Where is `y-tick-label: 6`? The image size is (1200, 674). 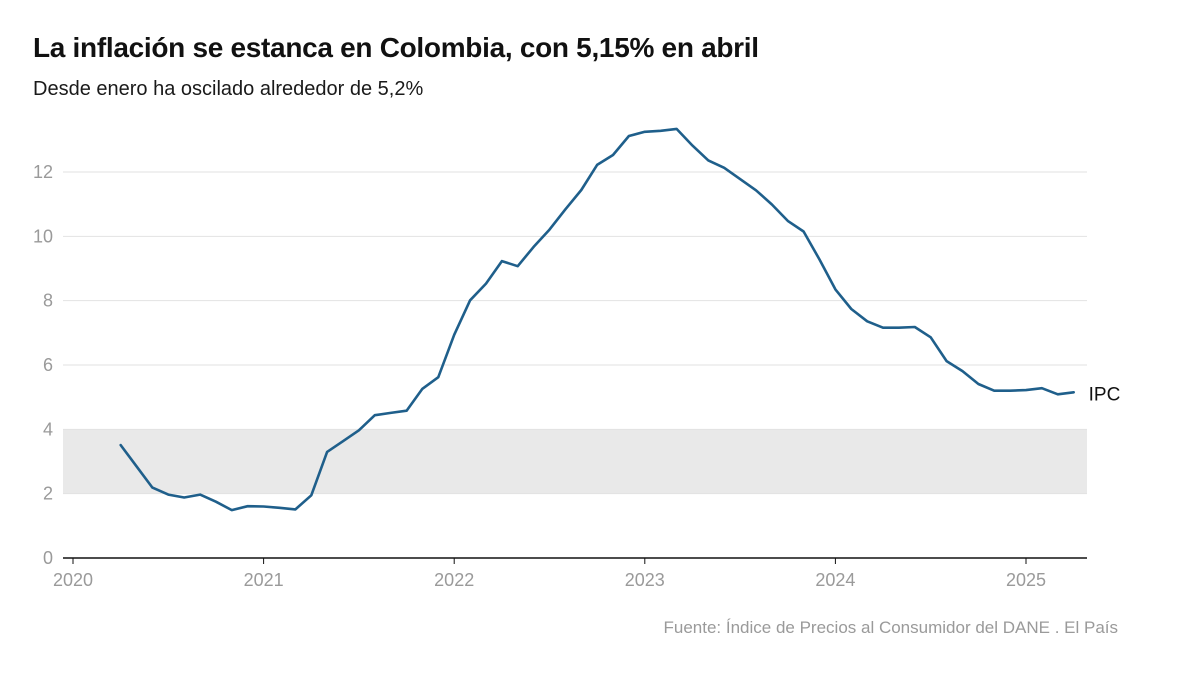 y-tick-label: 6 is located at coordinates (48, 365).